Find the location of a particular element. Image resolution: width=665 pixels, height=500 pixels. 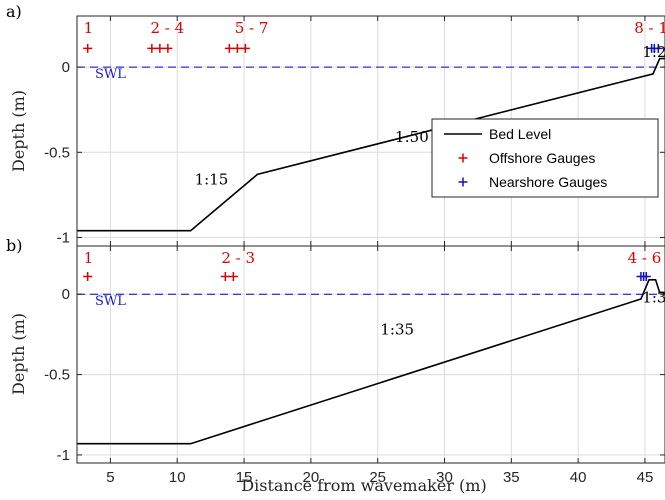

slope-label: 1:2 is located at coordinates (653, 52).